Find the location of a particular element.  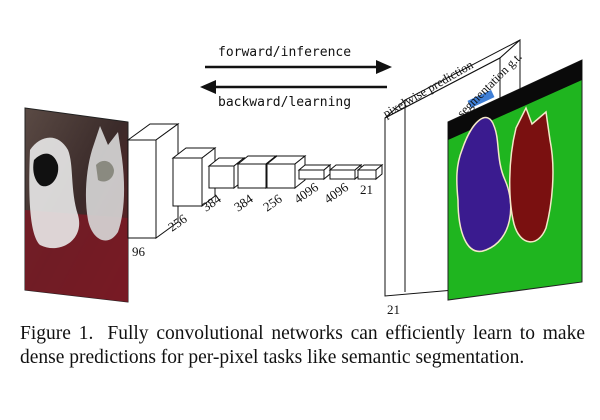

segmentation-gt-image is located at coordinates (515, 180).